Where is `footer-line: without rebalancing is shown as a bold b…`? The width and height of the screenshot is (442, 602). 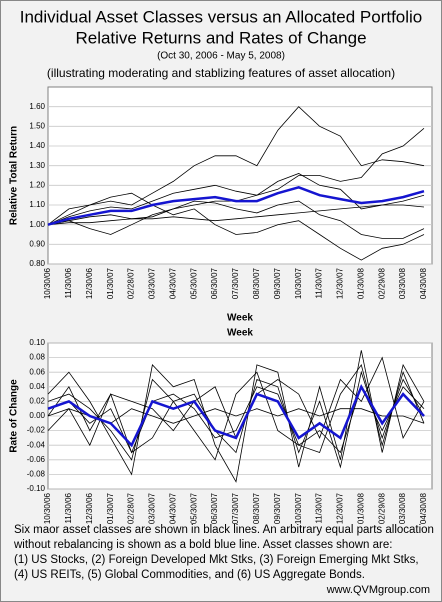 footer-line: without rebalancing is shown as a bold b… is located at coordinates (202, 545).